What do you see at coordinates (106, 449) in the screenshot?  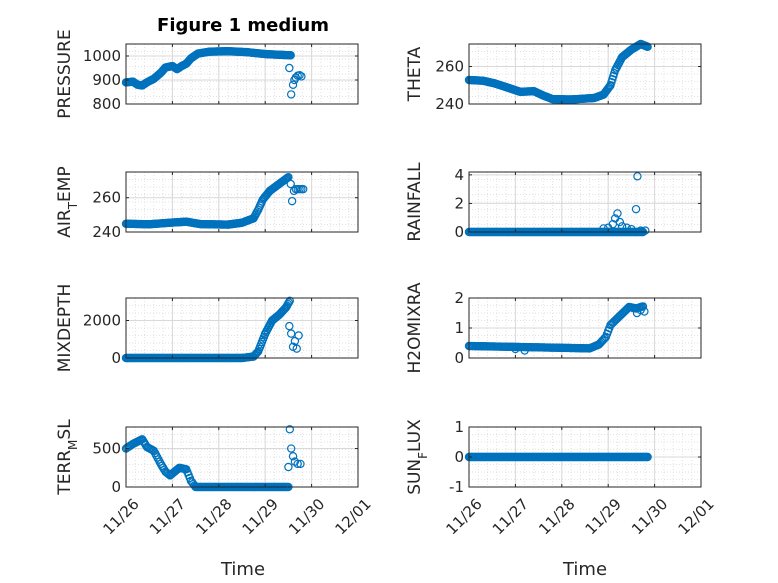 I see `y-tick-label: 500` at bounding box center [106, 449].